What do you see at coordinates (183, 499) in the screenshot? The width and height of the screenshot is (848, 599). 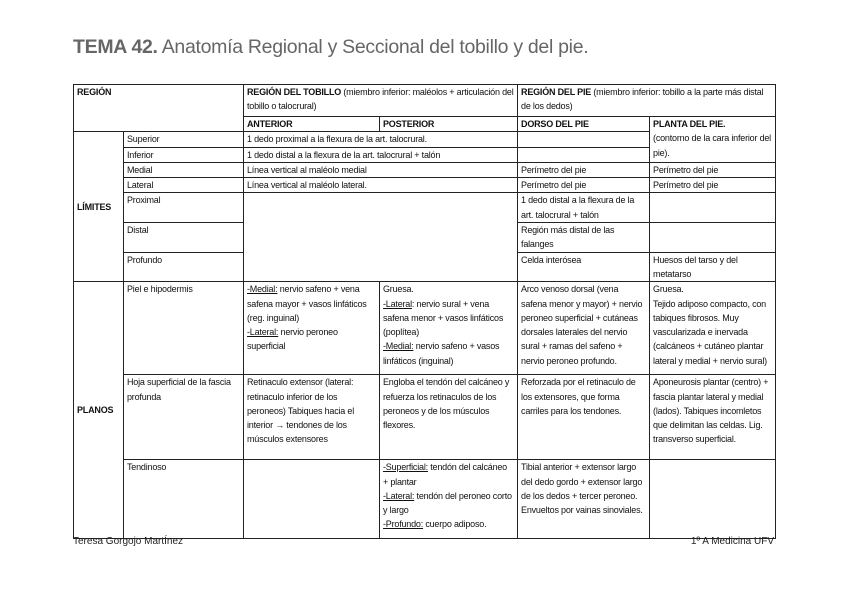 I see `row-label: Tendinoso` at bounding box center [183, 499].